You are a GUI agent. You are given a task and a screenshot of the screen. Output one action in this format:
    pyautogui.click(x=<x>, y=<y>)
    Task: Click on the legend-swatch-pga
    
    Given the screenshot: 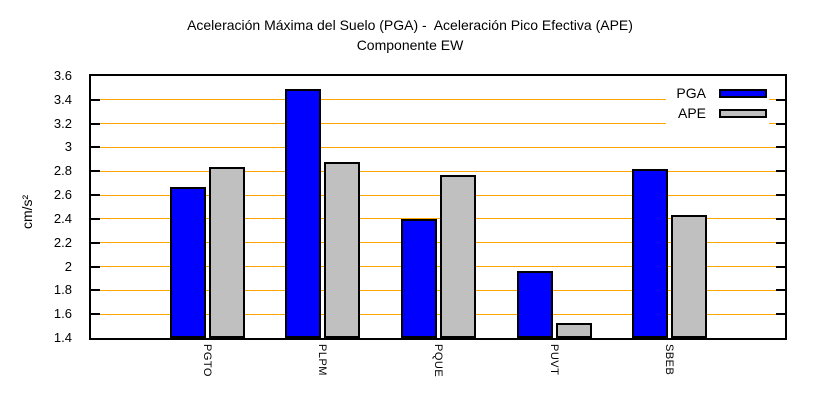 What is the action you would take?
    pyautogui.click(x=743, y=93)
    